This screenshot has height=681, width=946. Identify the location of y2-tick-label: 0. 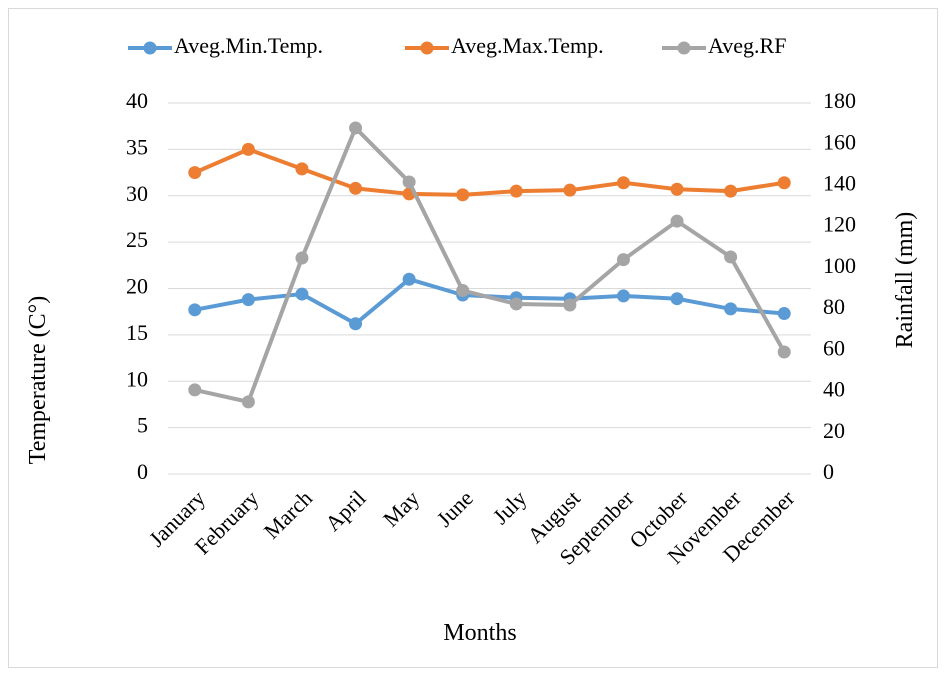
(828, 471).